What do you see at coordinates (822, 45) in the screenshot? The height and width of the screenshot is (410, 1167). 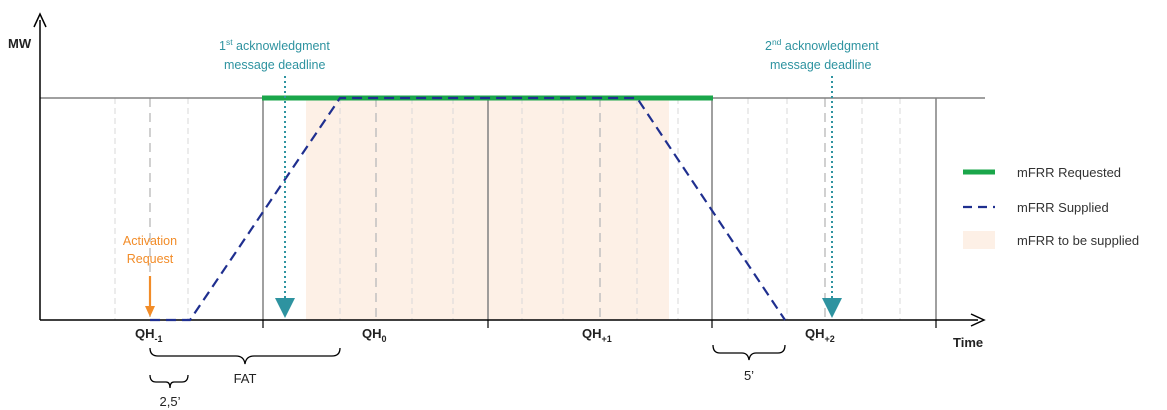 I see `svg-text: 2nd acknowledgment` at bounding box center [822, 45].